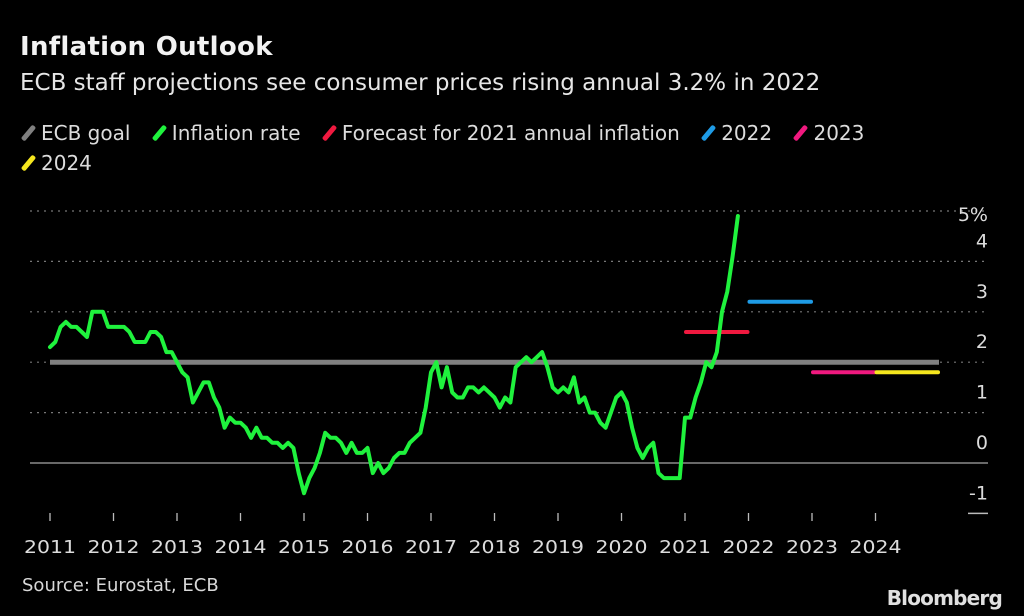 The image size is (1024, 616). What do you see at coordinates (944, 598) in the screenshot?
I see `bloomberg-logo: Bloomberg` at bounding box center [944, 598].